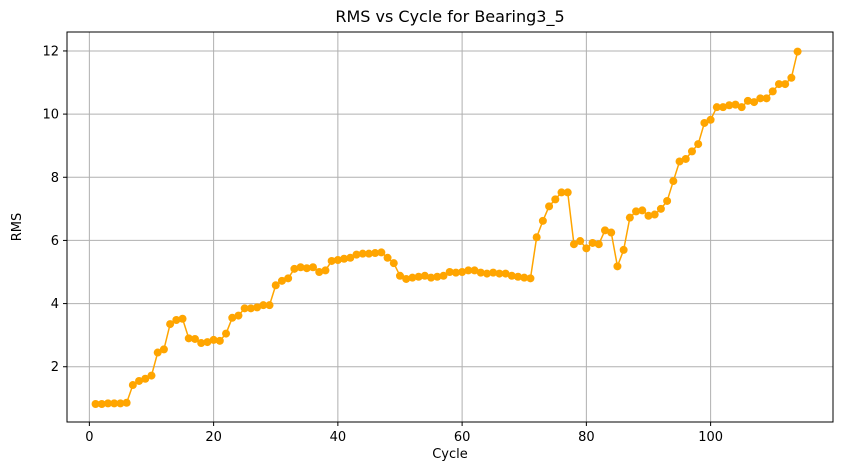  Describe the element at coordinates (55, 241) in the screenshot. I see `y-tick-label: 6` at that location.